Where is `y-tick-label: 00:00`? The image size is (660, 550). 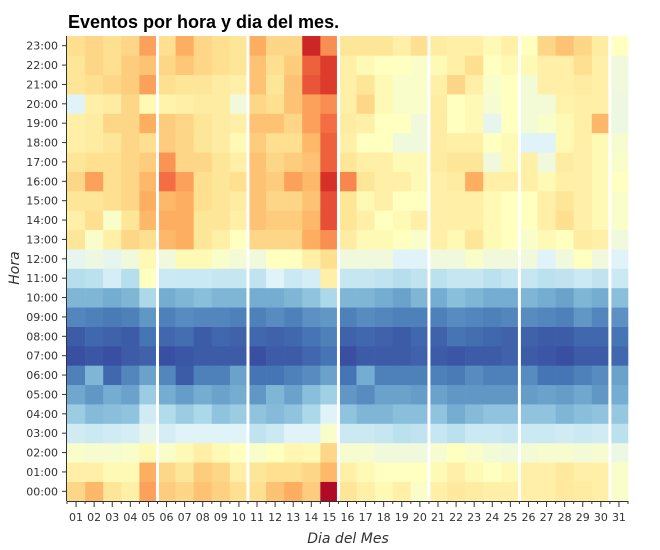 y-tick-label: 00:00 is located at coordinates (42, 491).